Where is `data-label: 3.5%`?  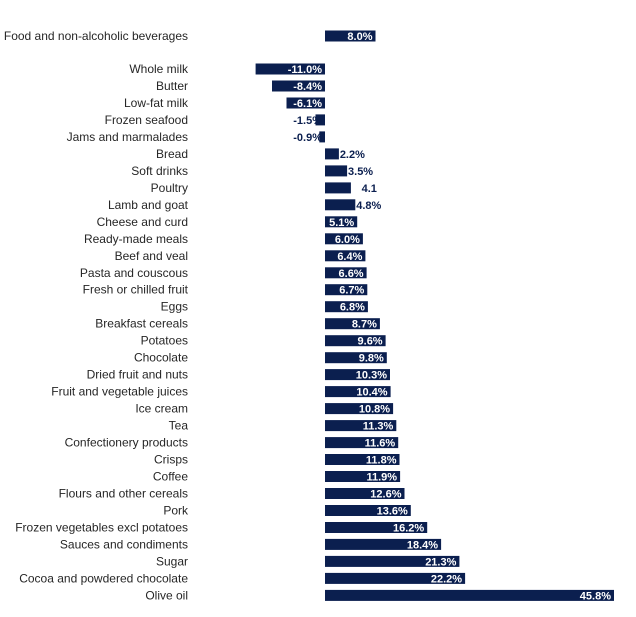
data-label: 3.5% is located at coordinates (360, 172).